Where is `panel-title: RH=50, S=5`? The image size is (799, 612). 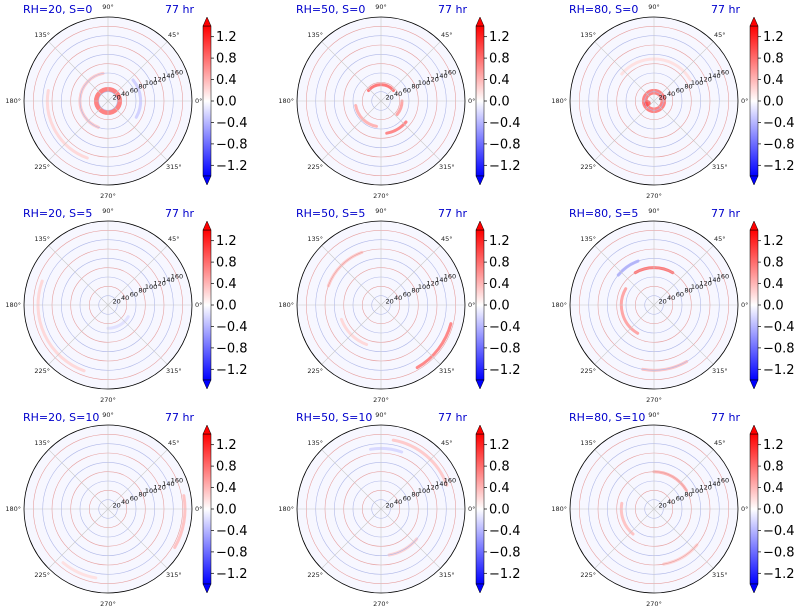 panel-title: RH=50, S=5 is located at coordinates (330, 213).